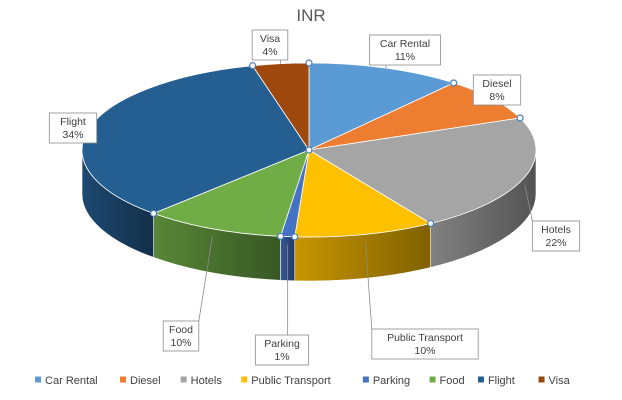 This screenshot has width=622, height=400. What do you see at coordinates (496, 84) in the screenshot?
I see `data-label-category: Diesel` at bounding box center [496, 84].